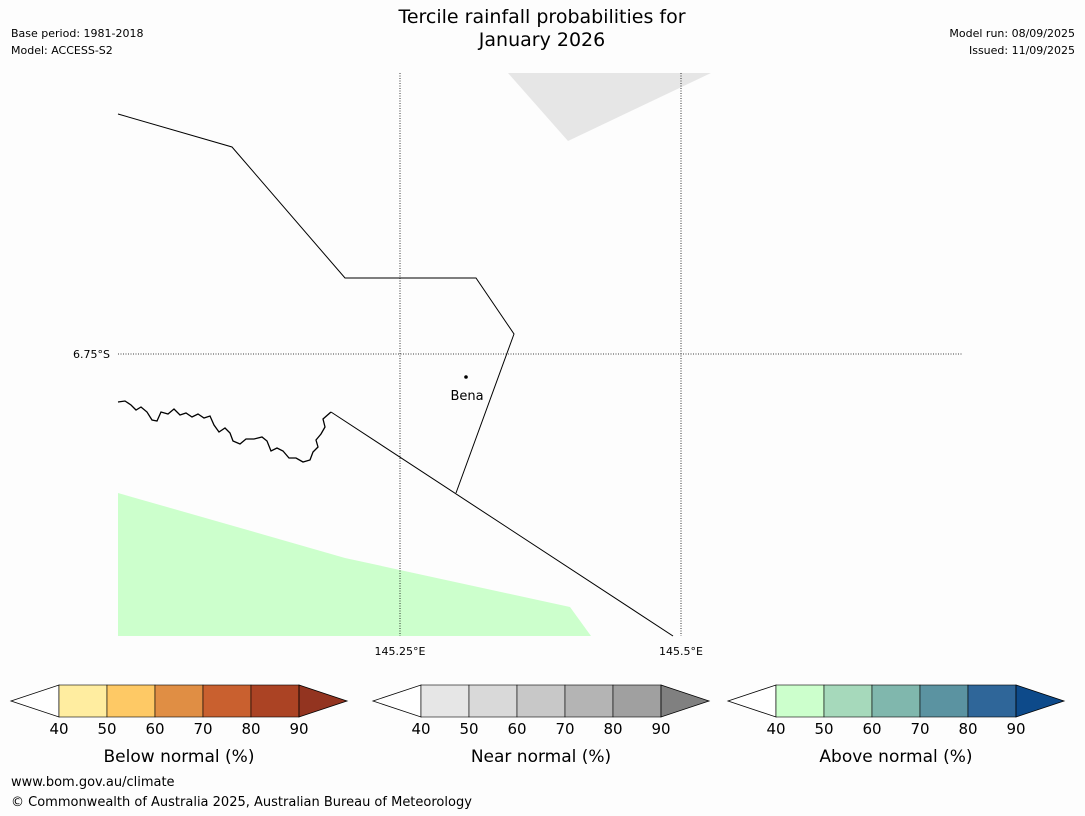 The image size is (1085, 816). Describe the element at coordinates (466, 396) in the screenshot. I see `bena-label: Bena` at that location.